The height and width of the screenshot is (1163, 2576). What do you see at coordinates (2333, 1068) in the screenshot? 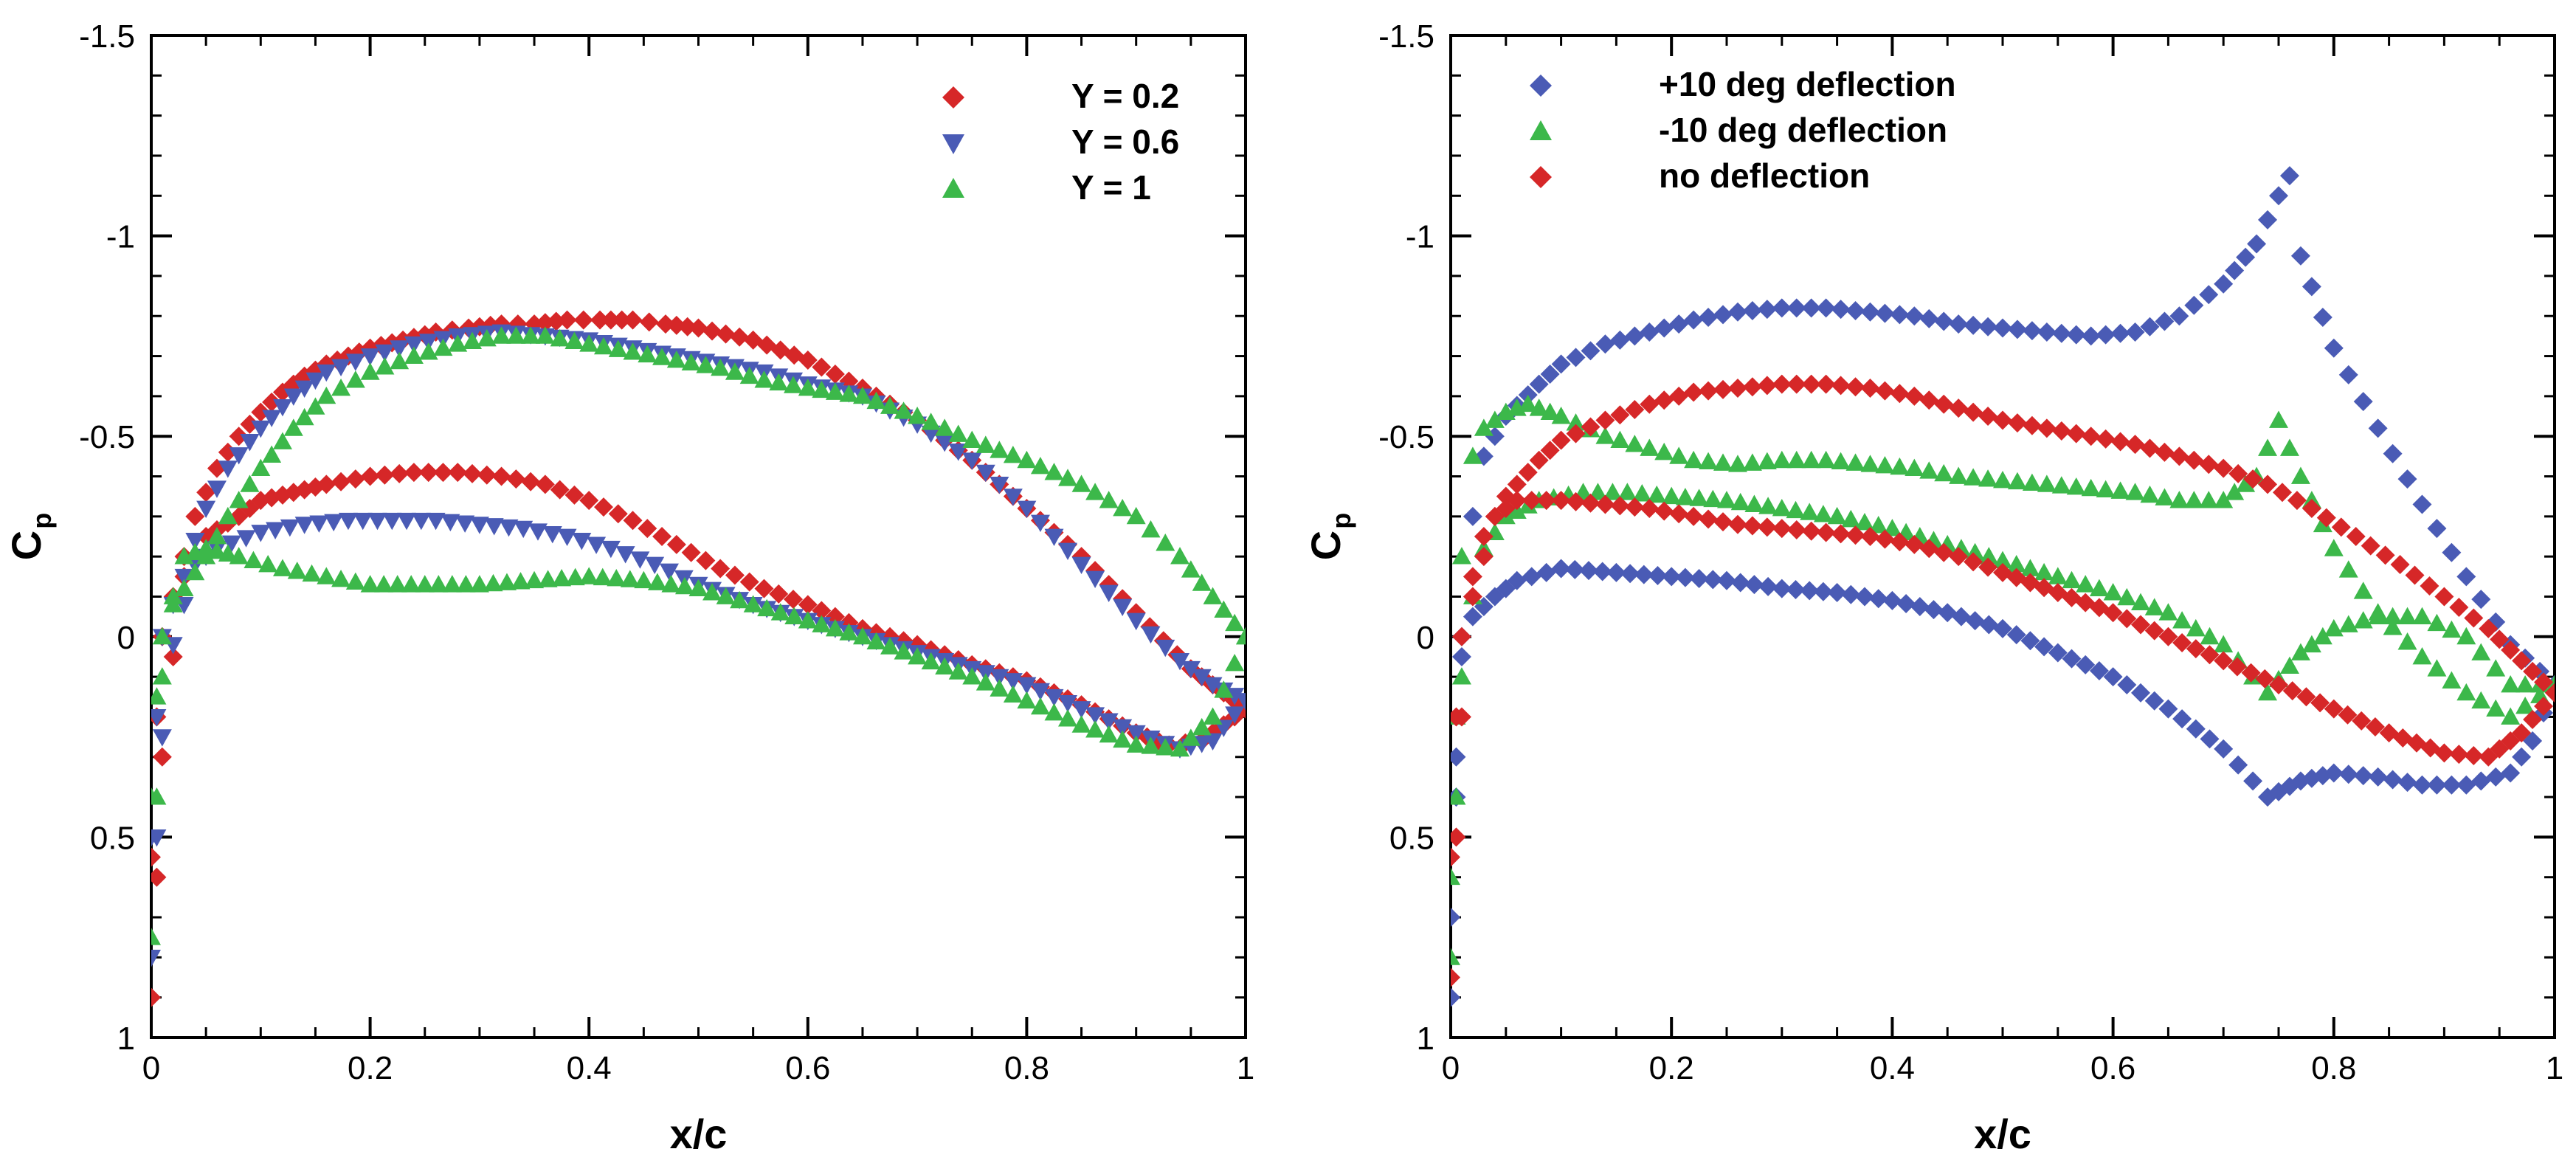
I see `x-tick-label: 0.8` at bounding box center [2333, 1068].